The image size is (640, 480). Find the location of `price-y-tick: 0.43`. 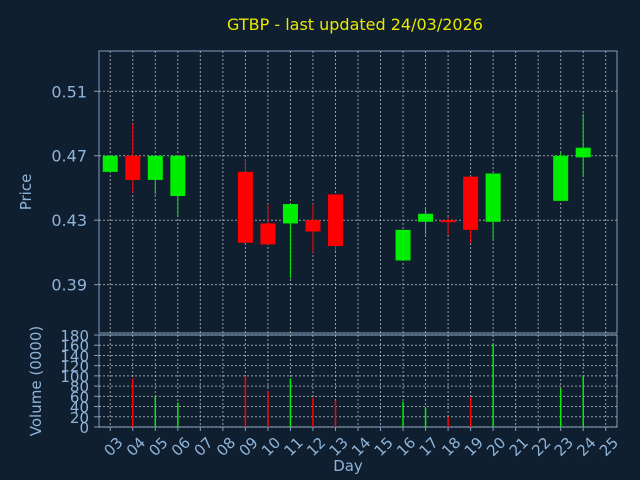

price-y-tick: 0.43 is located at coordinates (69, 220).